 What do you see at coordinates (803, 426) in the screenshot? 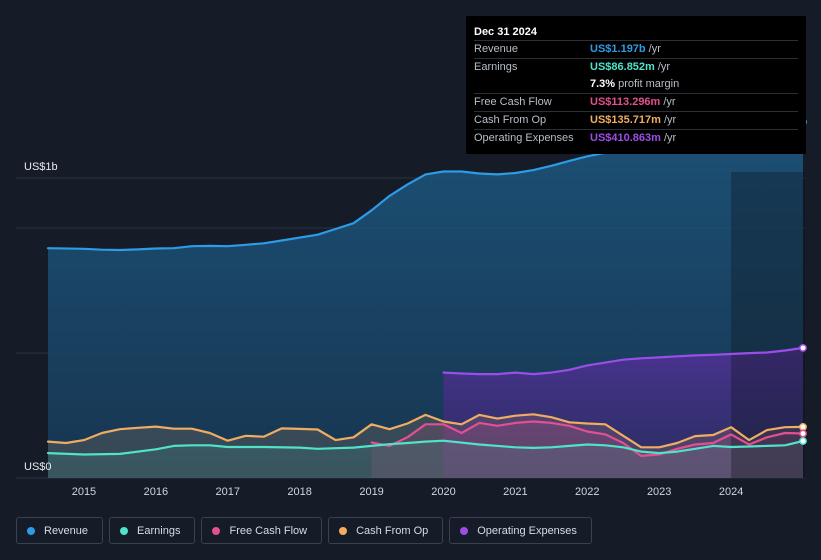
I see `cash-from-op-endpoint` at bounding box center [803, 426].